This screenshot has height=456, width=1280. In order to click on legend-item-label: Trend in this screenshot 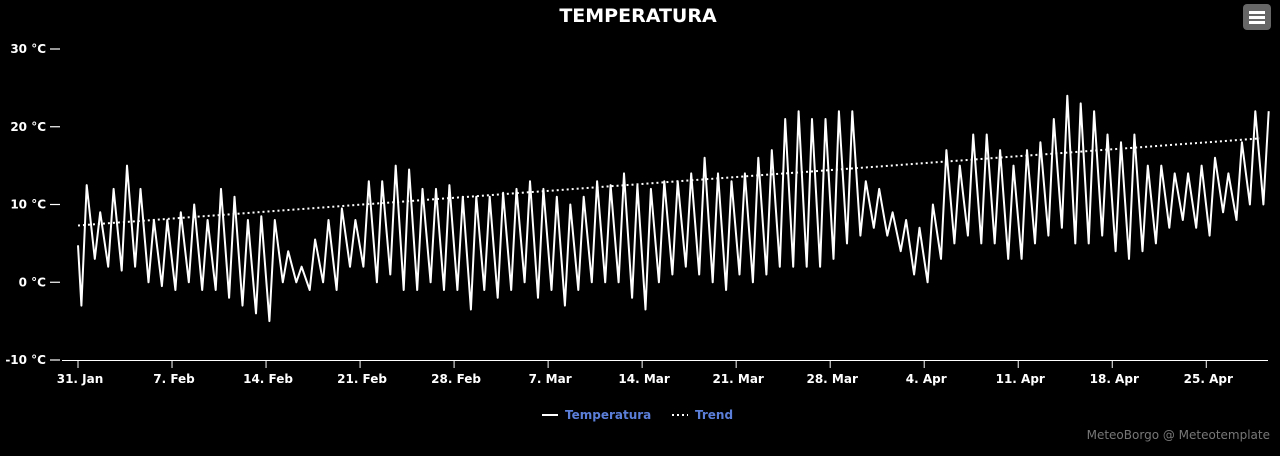, I will do `click(714, 415)`.